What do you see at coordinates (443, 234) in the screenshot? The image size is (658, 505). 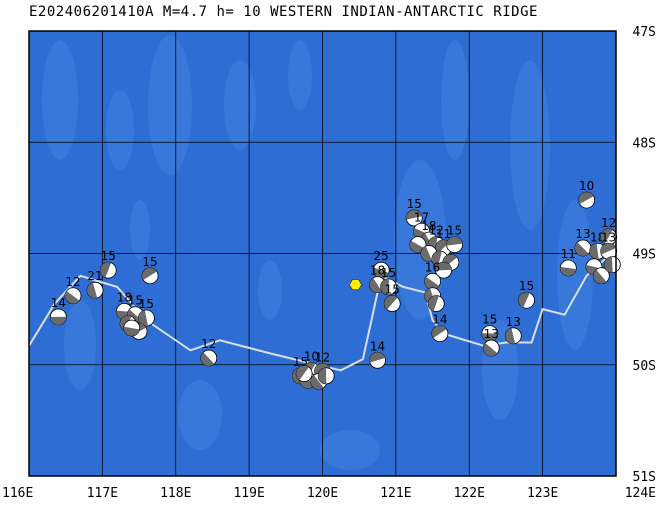 I see `depth-label: 11` at bounding box center [443, 234].